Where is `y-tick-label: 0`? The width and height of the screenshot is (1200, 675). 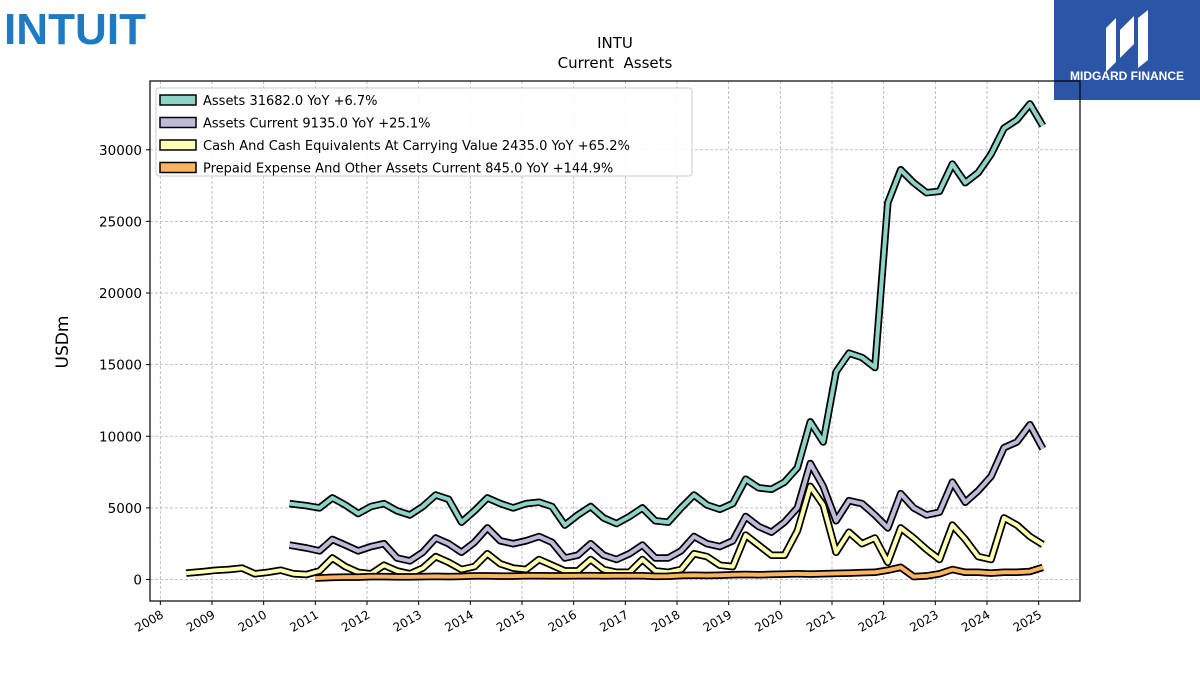
y-tick-label: 0 is located at coordinates (137, 581).